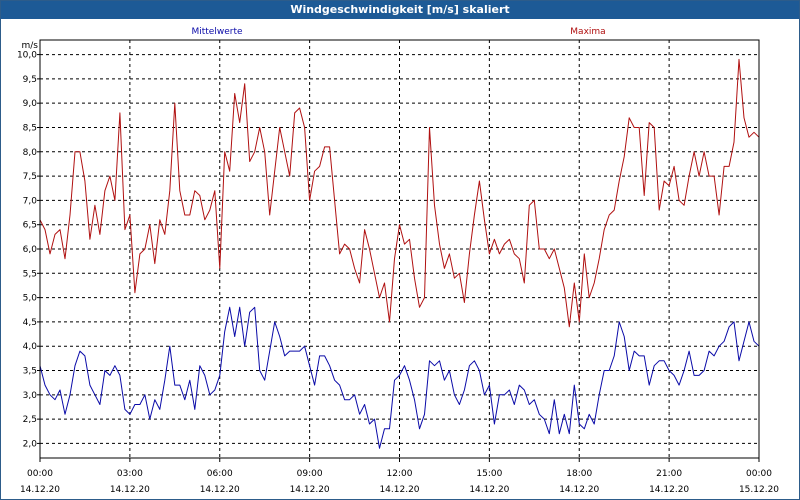 This screenshot has width=800, height=500. What do you see at coordinates (30, 201) in the screenshot?
I see `y-tick-label: 7,0` at bounding box center [30, 201].